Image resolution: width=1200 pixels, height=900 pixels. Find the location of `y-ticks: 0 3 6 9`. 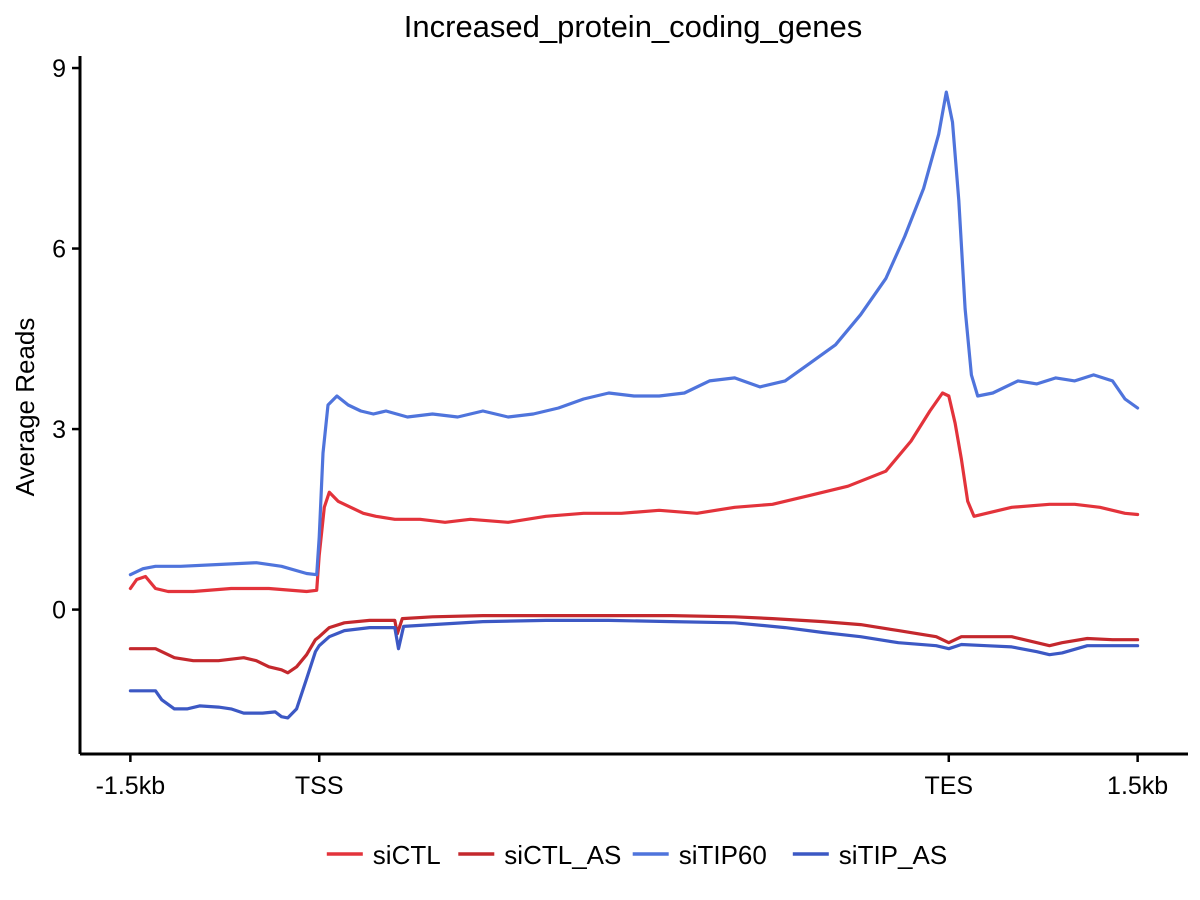

y-ticks: 0 3 6 9 is located at coordinates (66, 340).